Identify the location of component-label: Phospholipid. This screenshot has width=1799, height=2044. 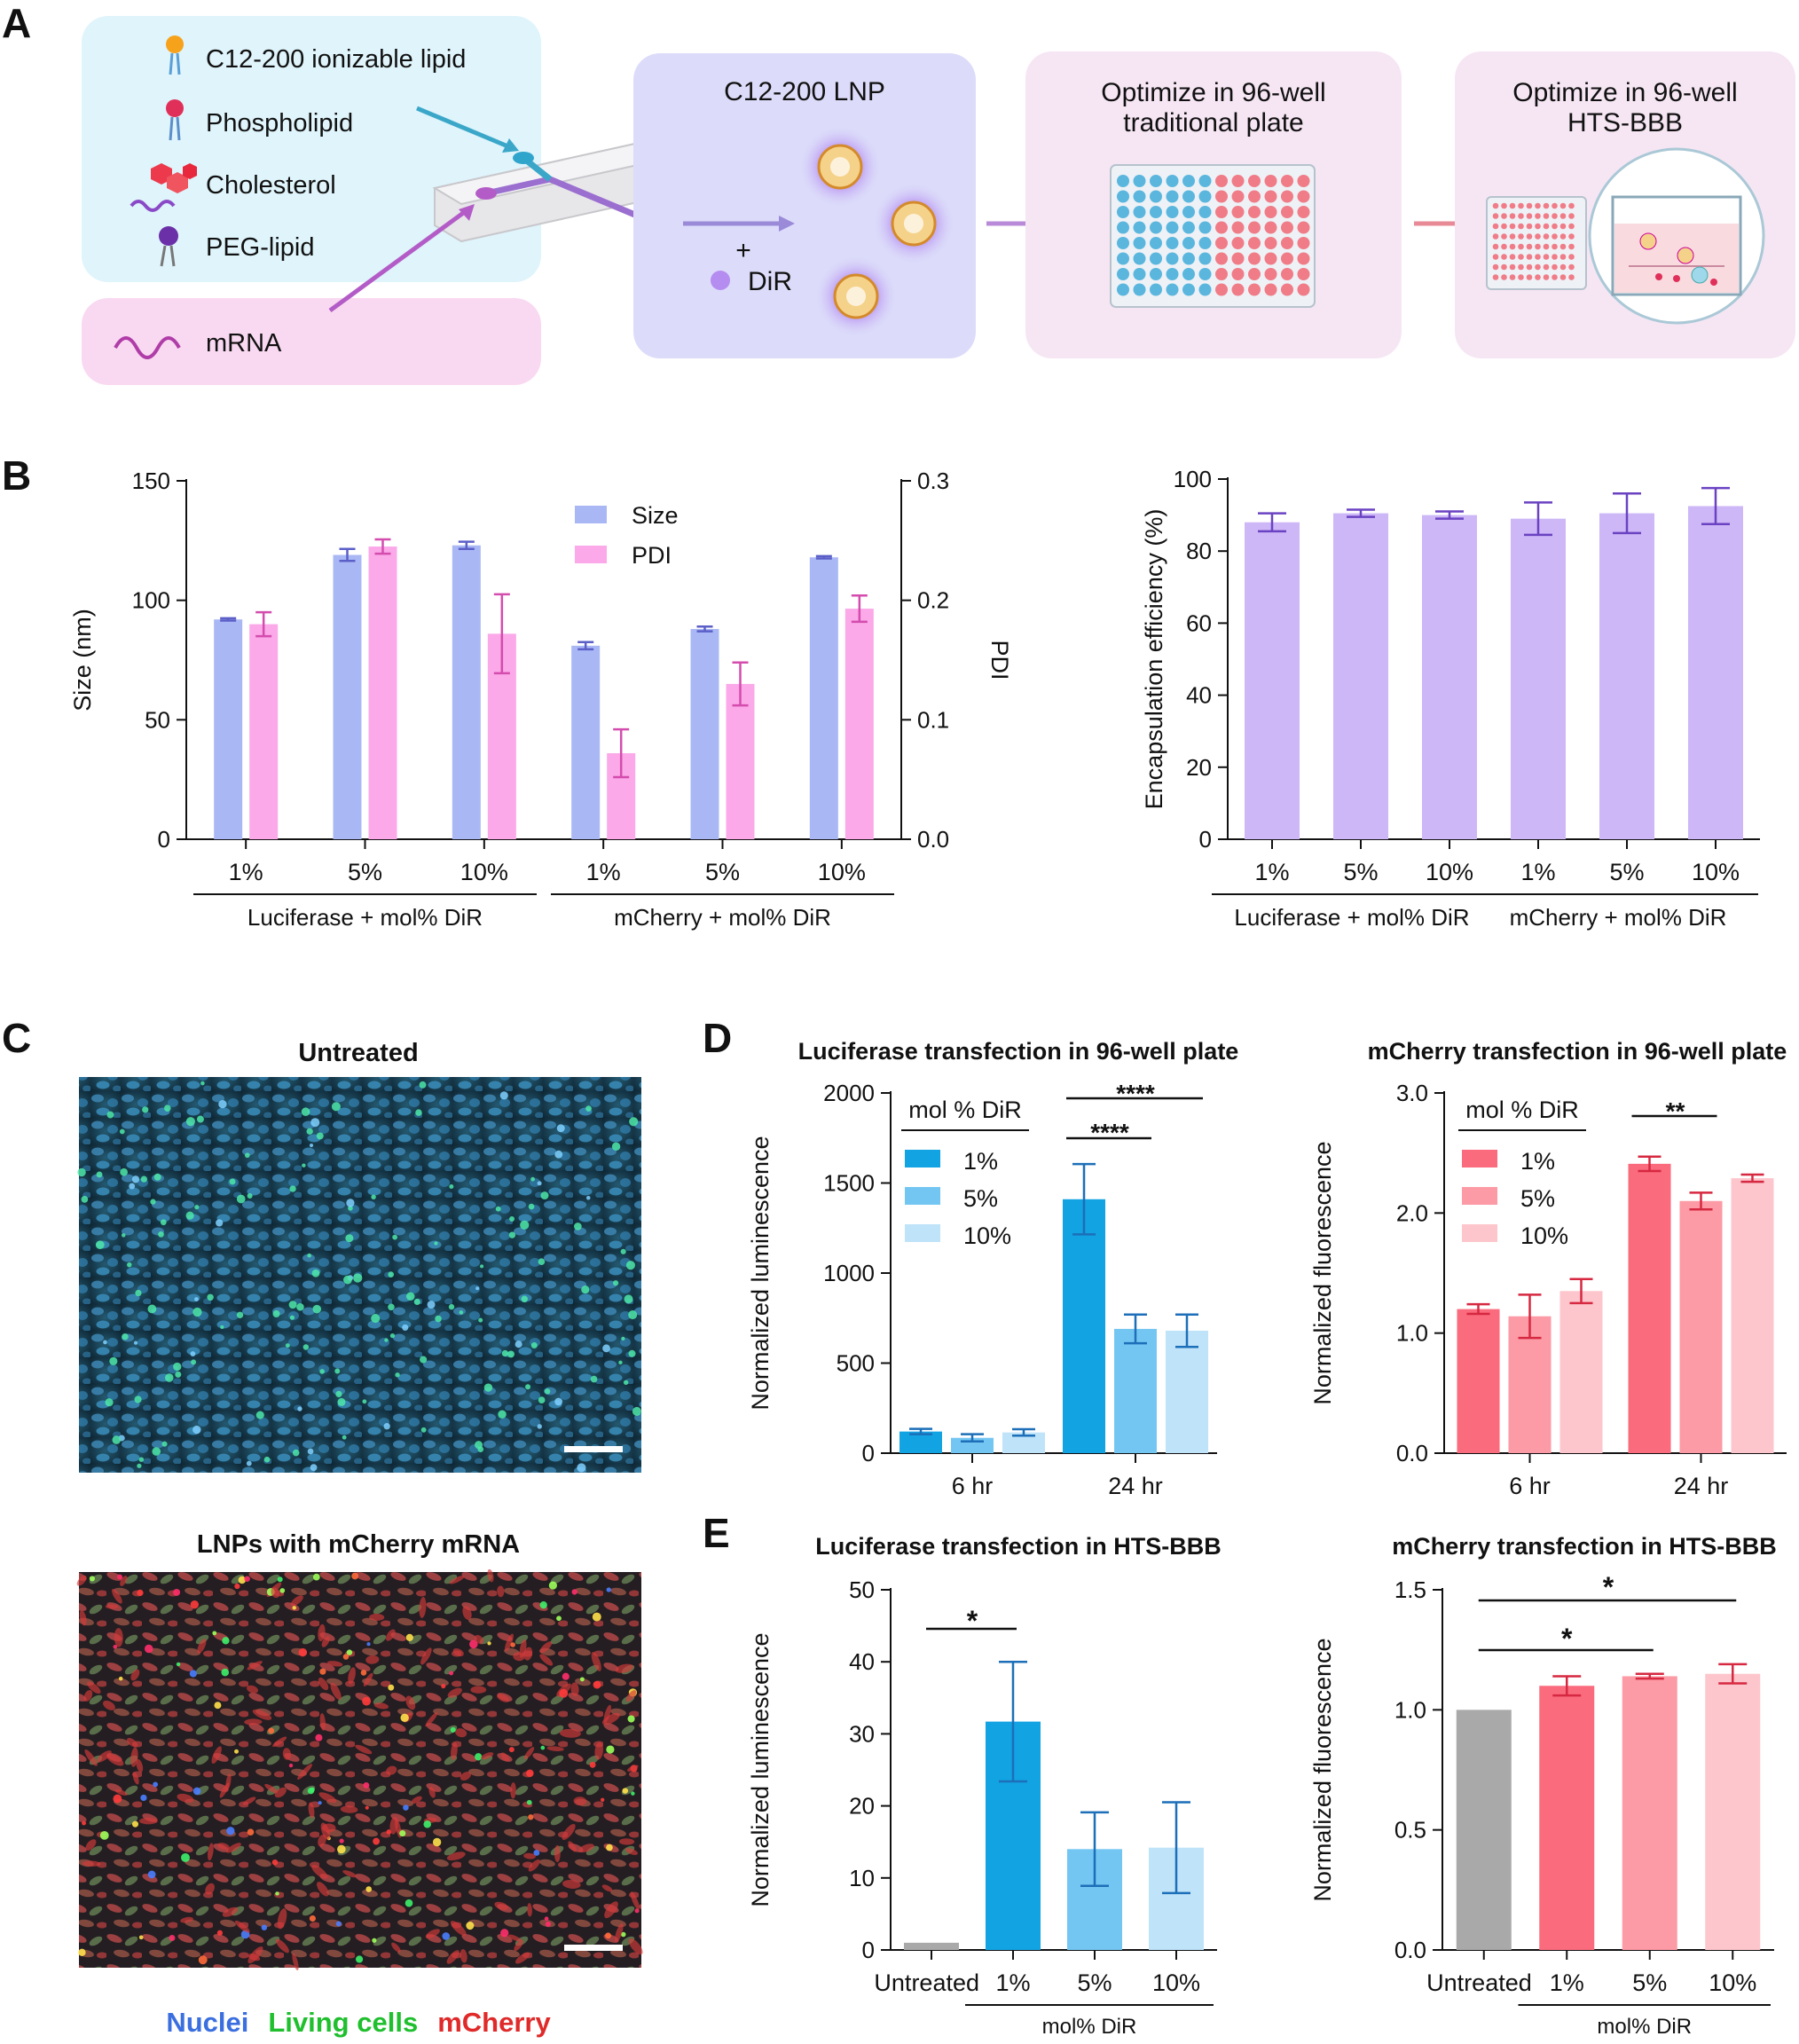
(279, 123).